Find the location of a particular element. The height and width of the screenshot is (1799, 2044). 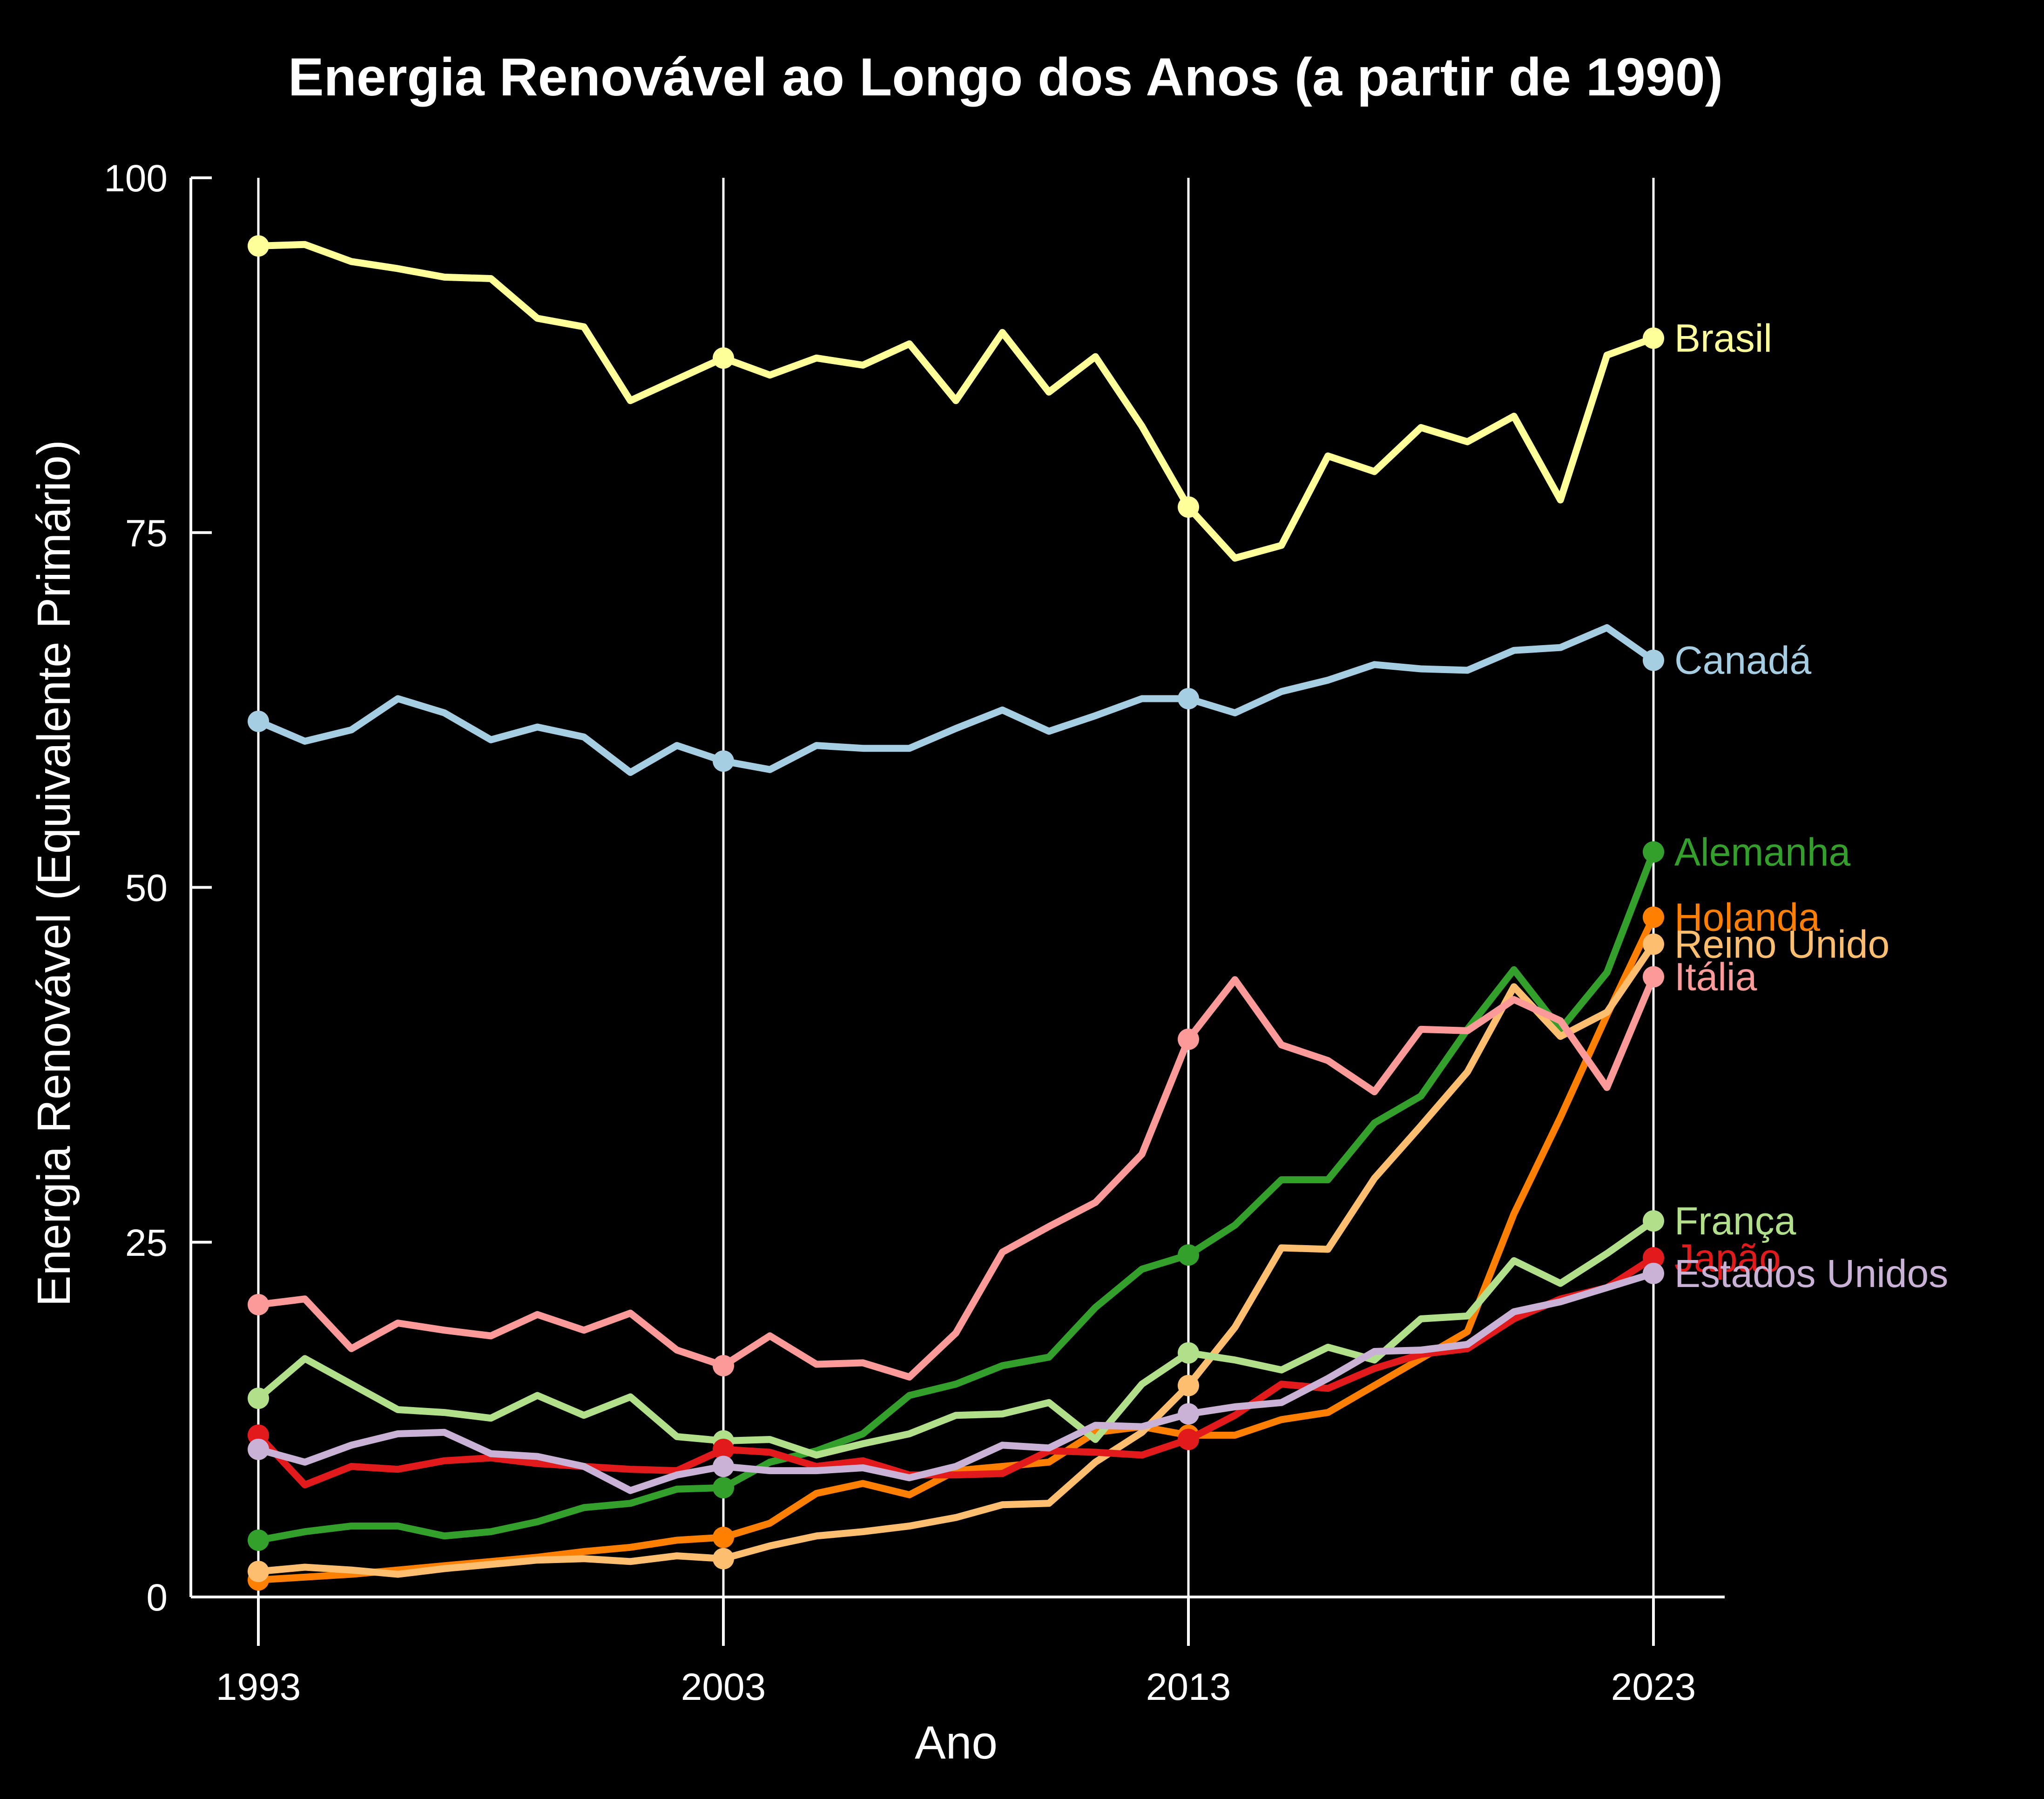

y-tick-label: 100 is located at coordinates (136, 178).